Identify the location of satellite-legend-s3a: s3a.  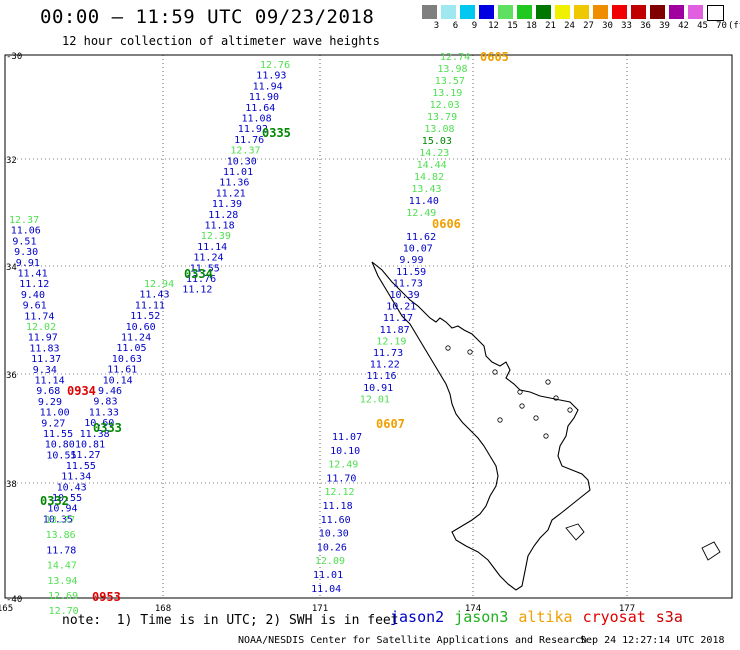
(669, 617).